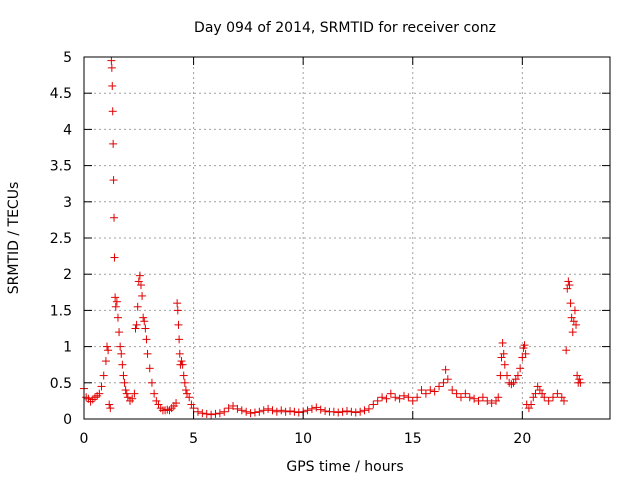  What do you see at coordinates (14, 238) in the screenshot?
I see `y-axis-label: SRMTID / TECUs` at bounding box center [14, 238].